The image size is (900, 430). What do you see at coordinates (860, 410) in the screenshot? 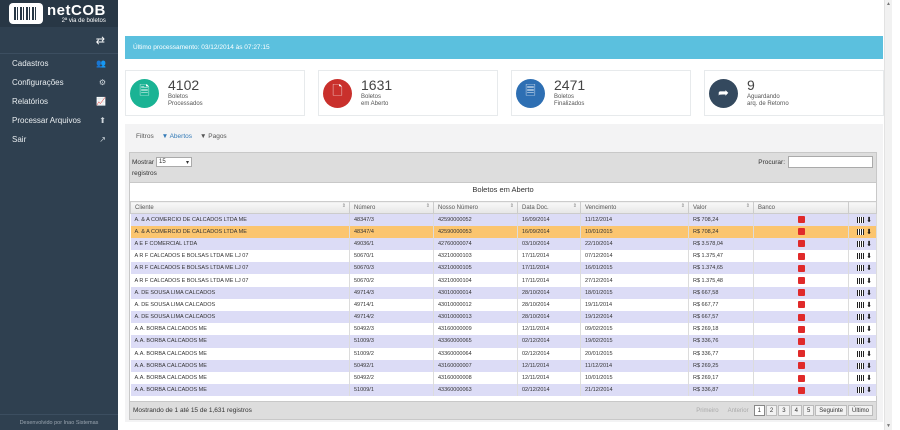
I see `pager-button: Último` at bounding box center [860, 410].